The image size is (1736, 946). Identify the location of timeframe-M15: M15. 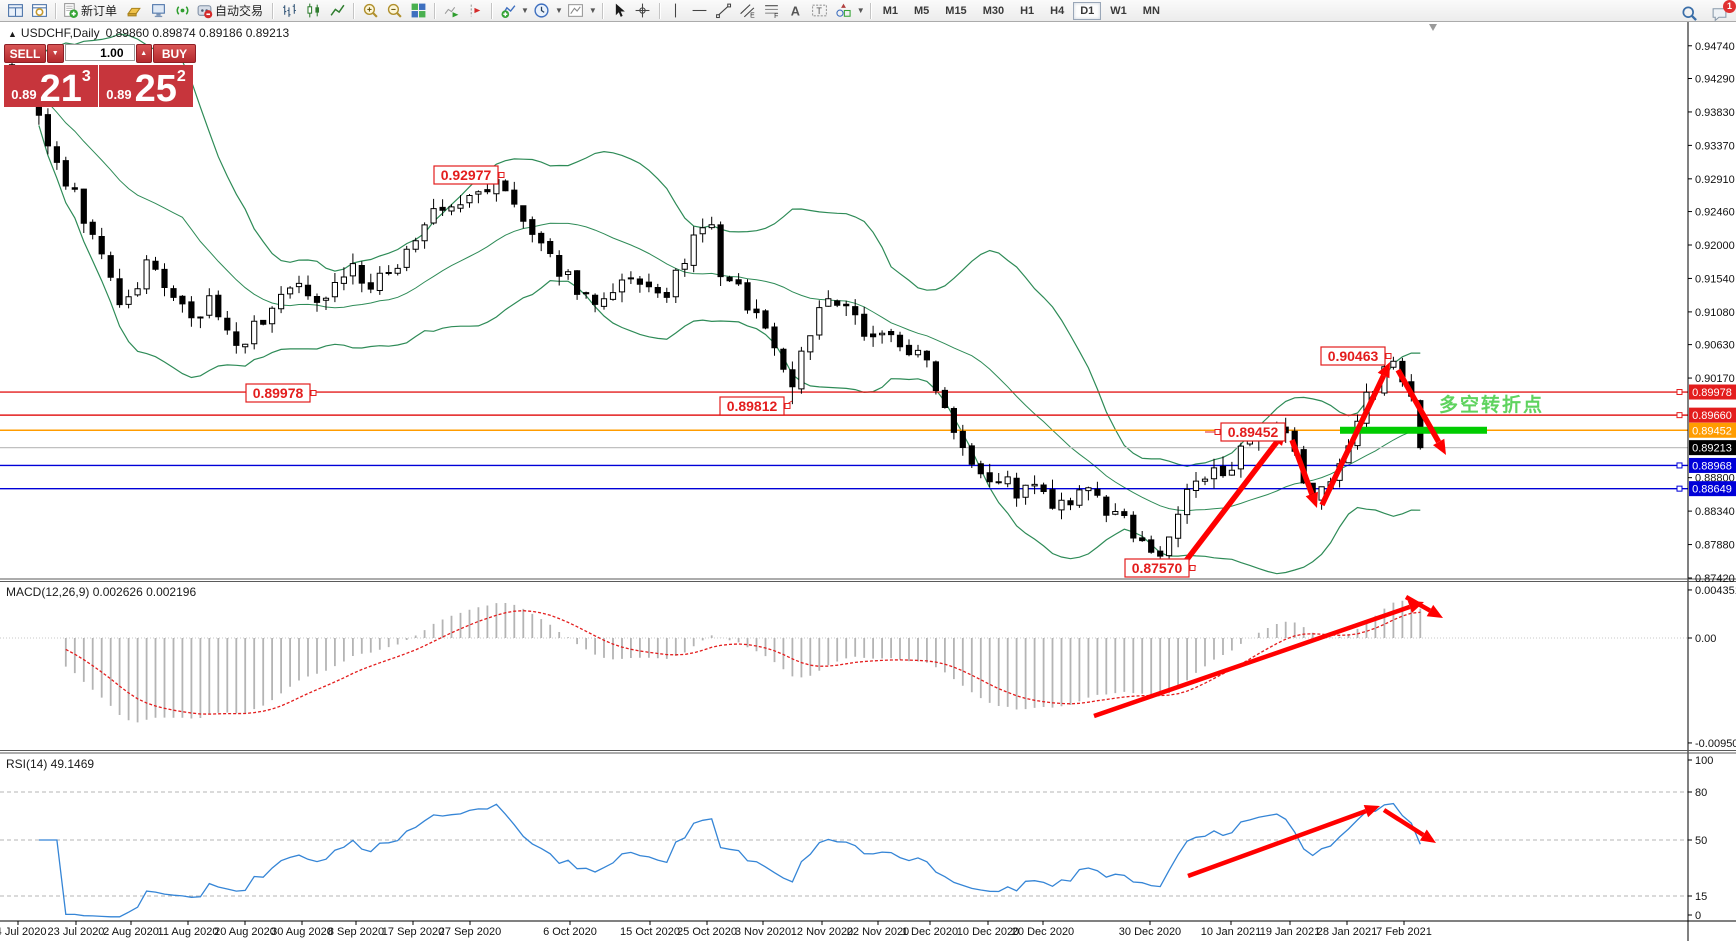
(956, 10).